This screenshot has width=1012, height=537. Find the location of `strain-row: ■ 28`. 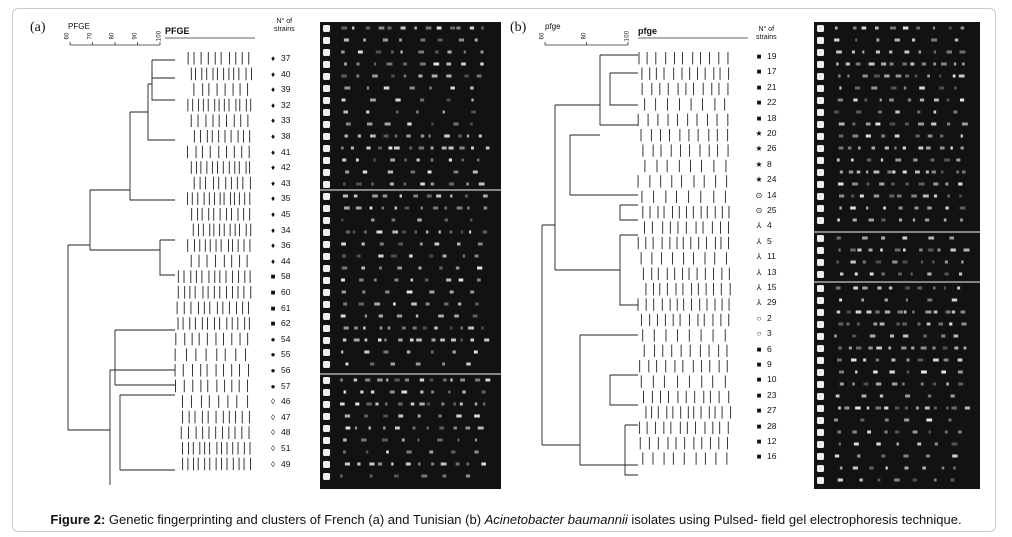

strain-row: ■ 28 is located at coordinates (765, 426).